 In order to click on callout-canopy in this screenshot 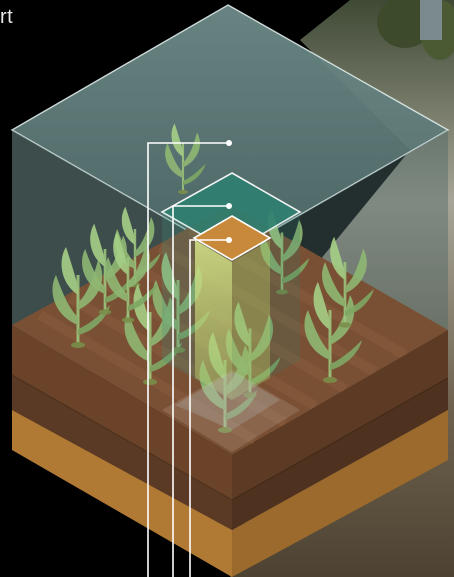, I will do `click(200, 391)`.